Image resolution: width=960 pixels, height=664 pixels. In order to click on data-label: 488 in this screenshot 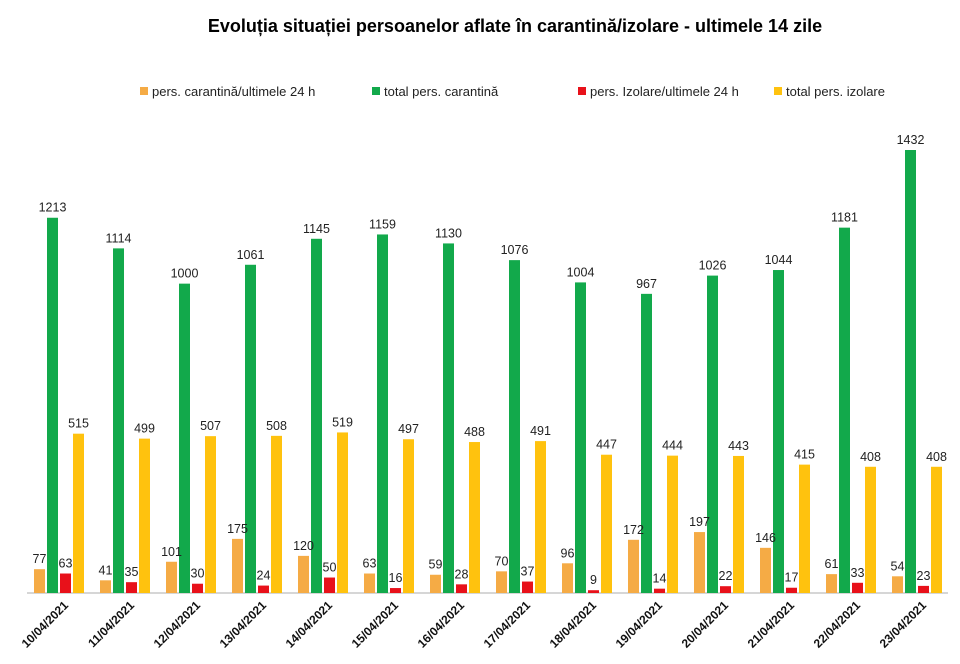, I will do `click(474, 432)`.